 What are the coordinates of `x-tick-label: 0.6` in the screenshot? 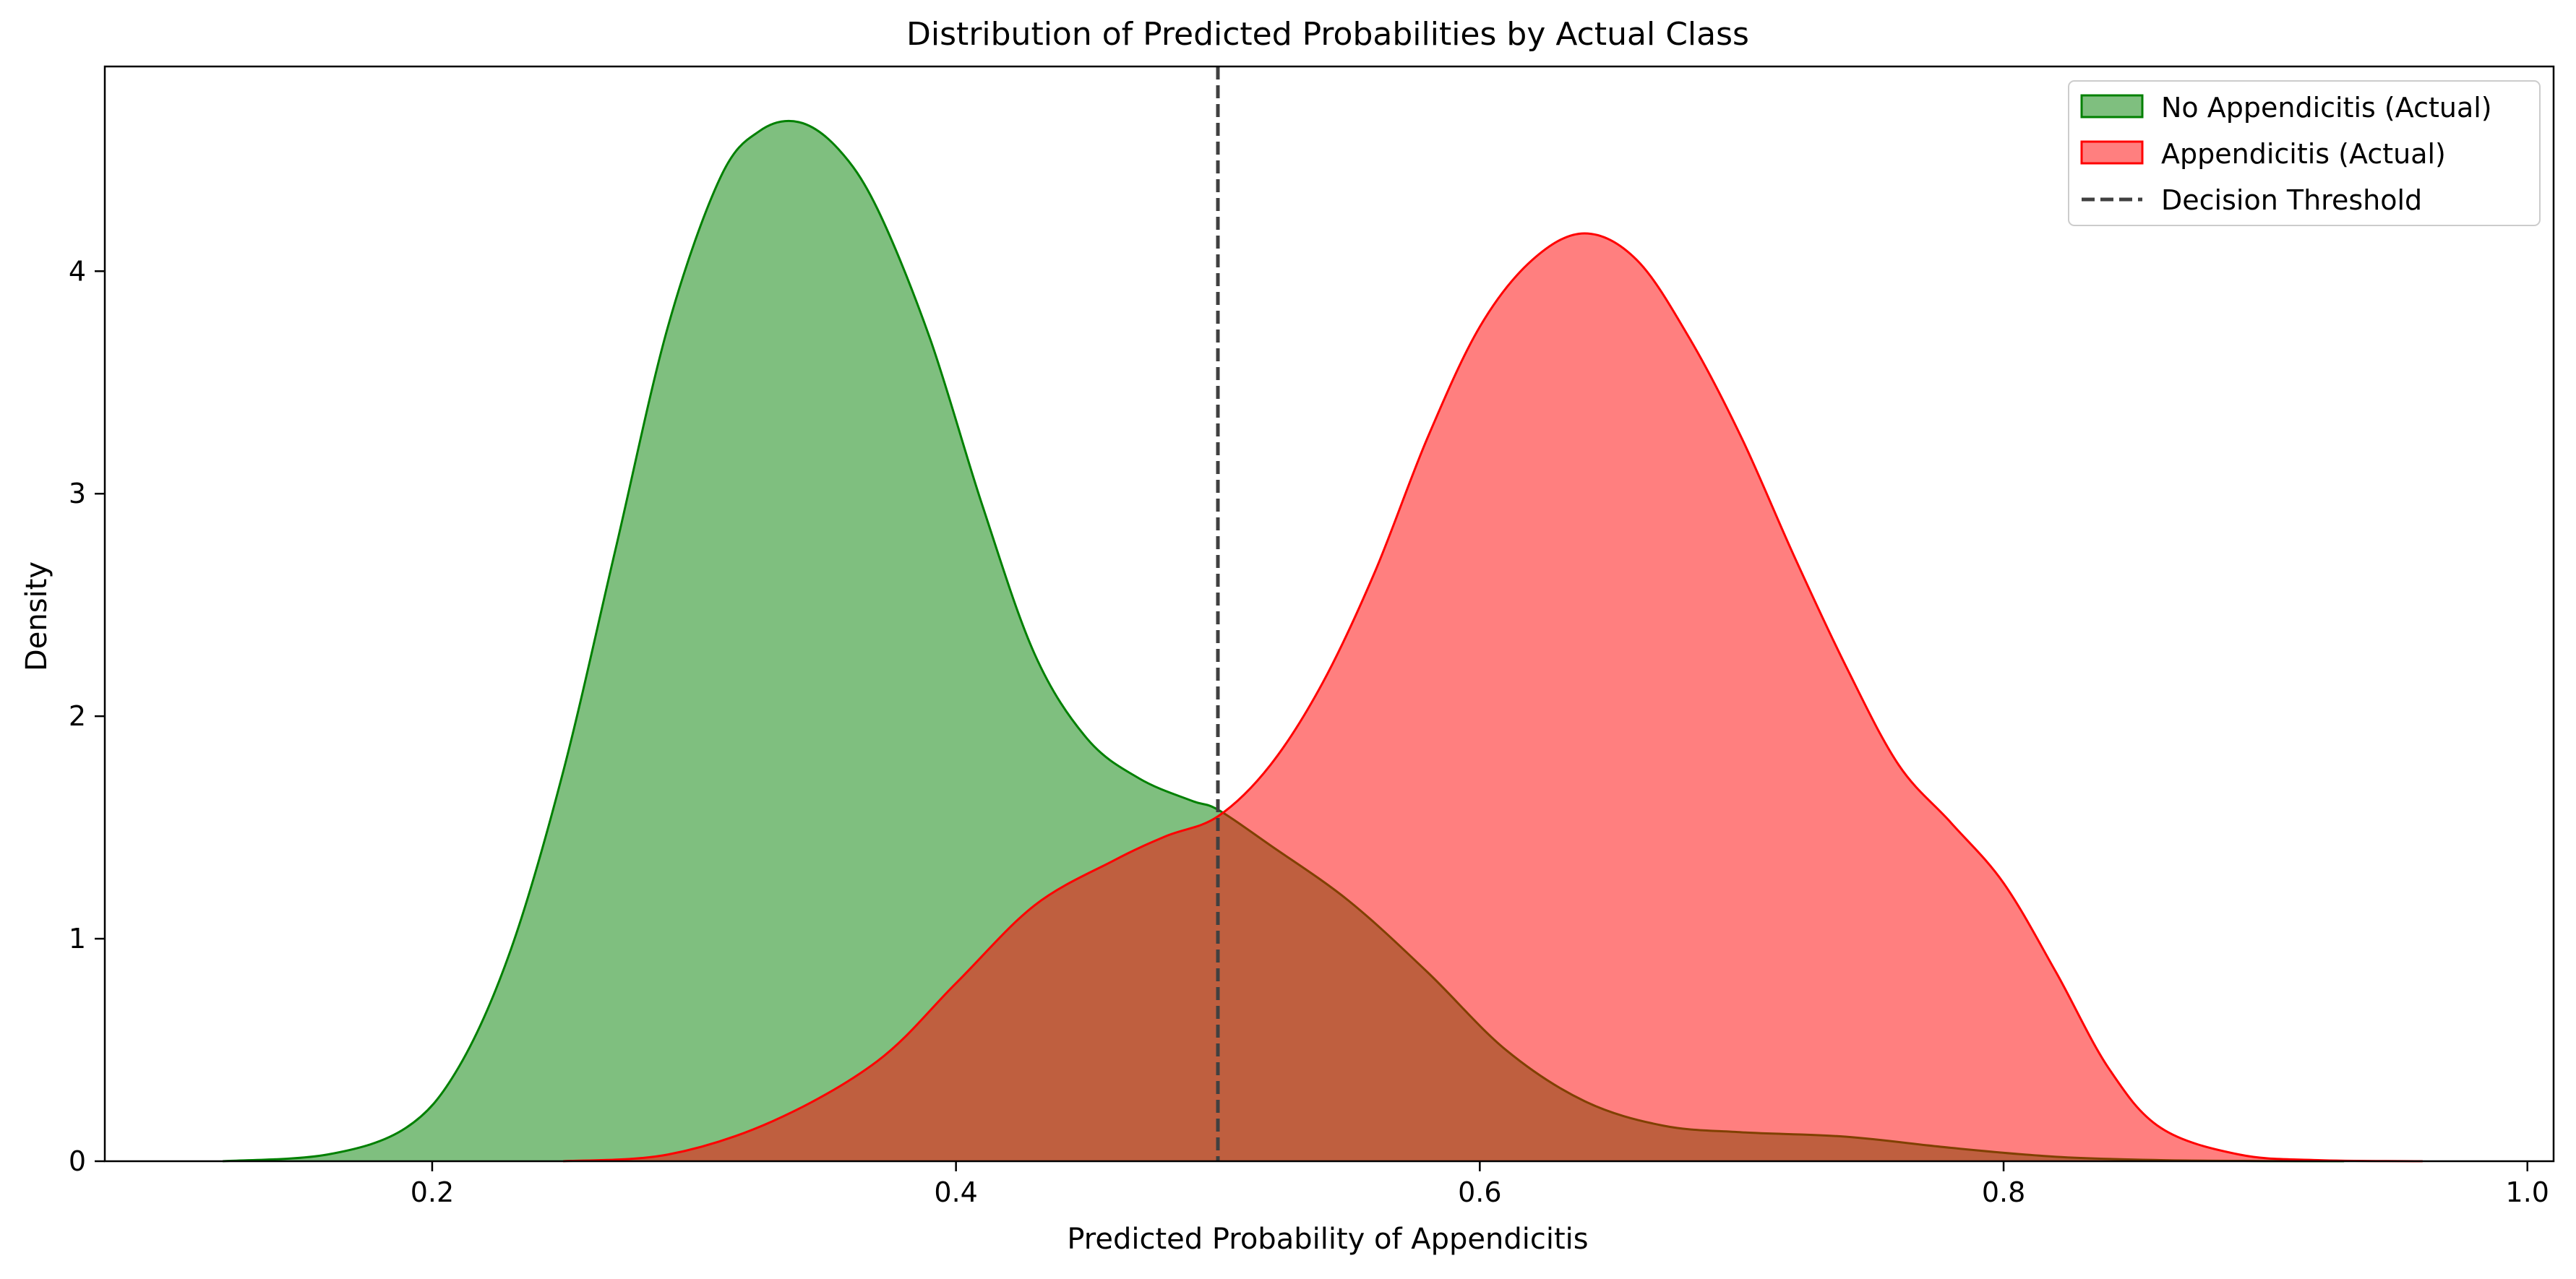 It's located at (1480, 1192).